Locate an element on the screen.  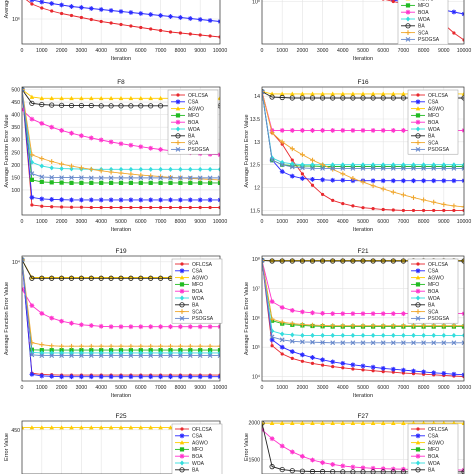
x-axis-label: Iteration is located at coordinates (121, 59).